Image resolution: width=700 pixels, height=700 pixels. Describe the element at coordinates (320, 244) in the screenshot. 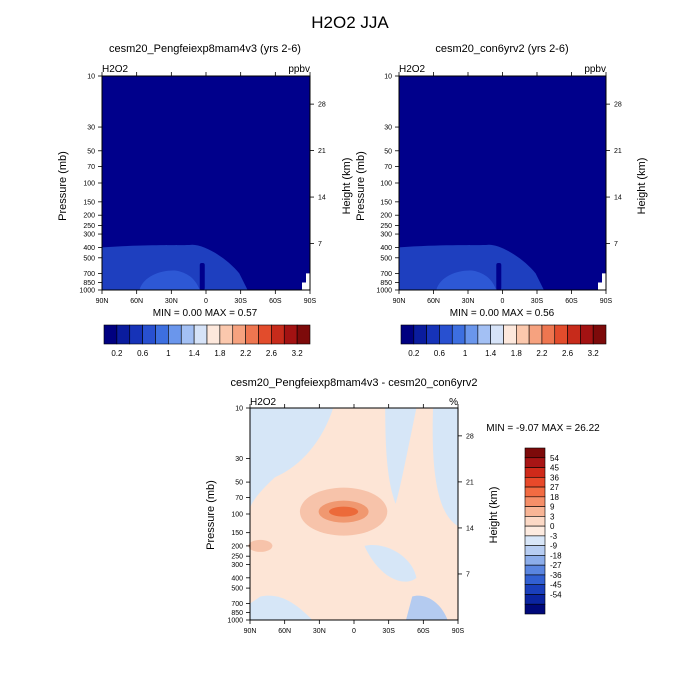

I see `plot-left-y2tick-label: 7` at that location.